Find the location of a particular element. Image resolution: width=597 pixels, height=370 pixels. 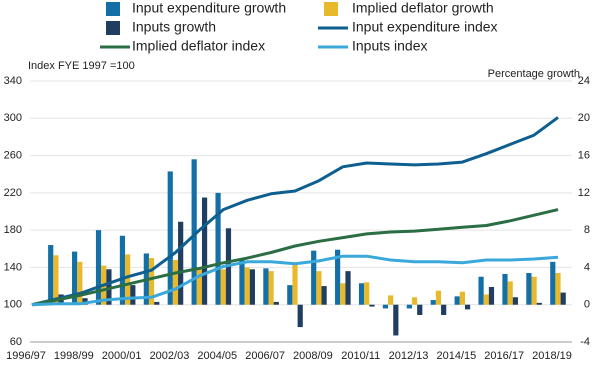

y-tick-label: 60 is located at coordinates (16, 342).